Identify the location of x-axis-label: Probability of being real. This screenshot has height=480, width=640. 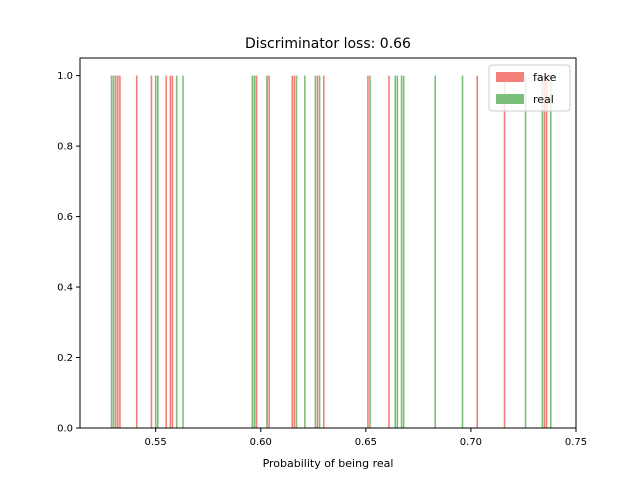
(328, 463).